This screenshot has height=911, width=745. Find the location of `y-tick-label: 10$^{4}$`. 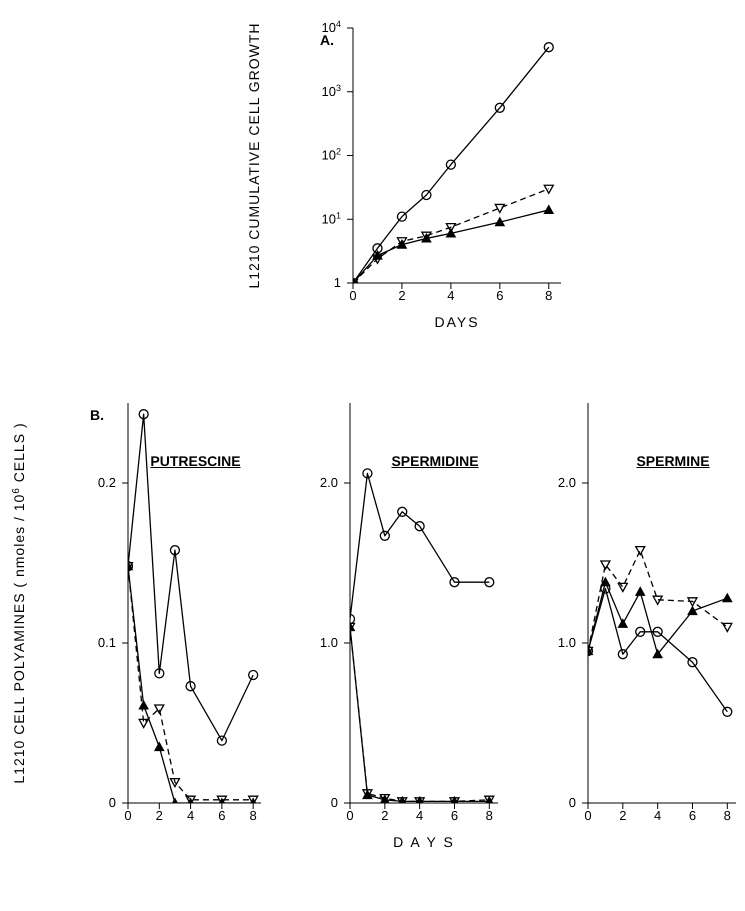

y-tick-label: 10$^{4}$ is located at coordinates (331, 27).